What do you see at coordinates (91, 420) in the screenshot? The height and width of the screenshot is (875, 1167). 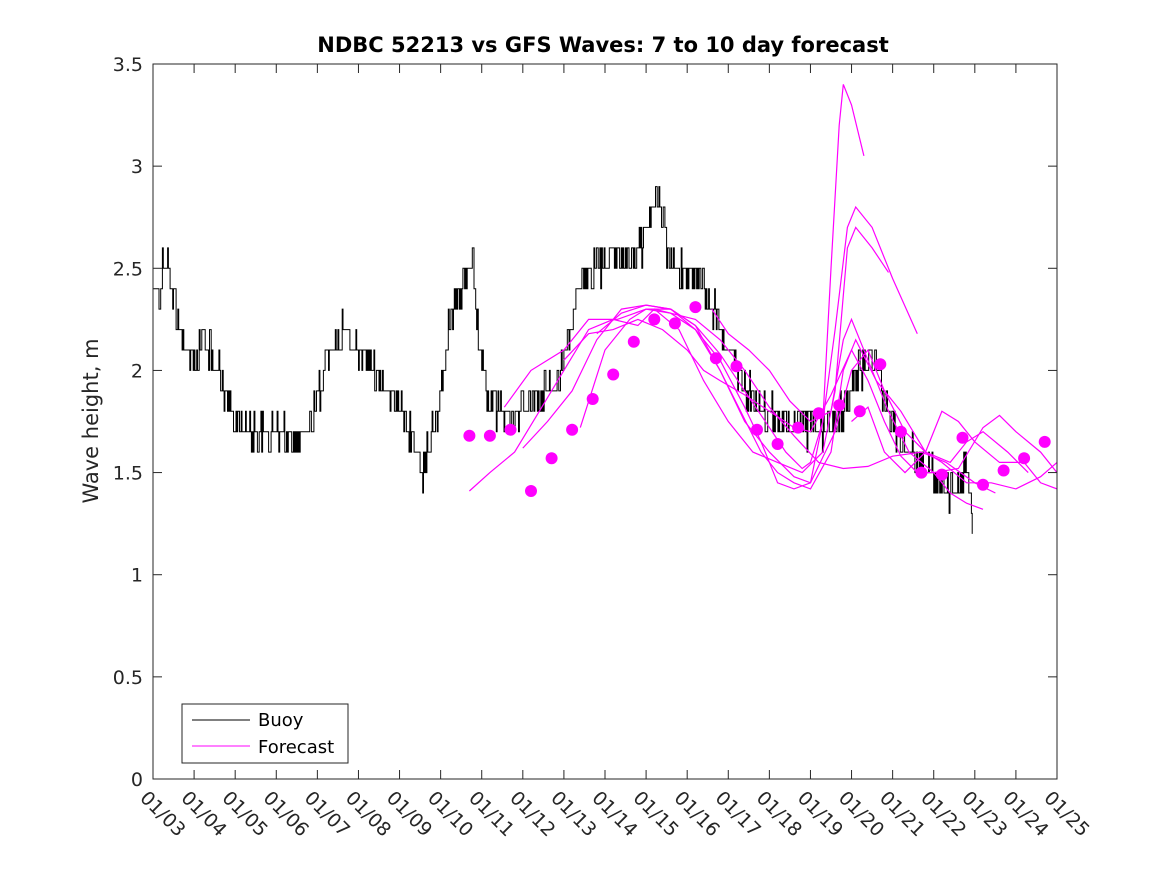 I see `y-axis-label: Wave height, m` at bounding box center [91, 420].